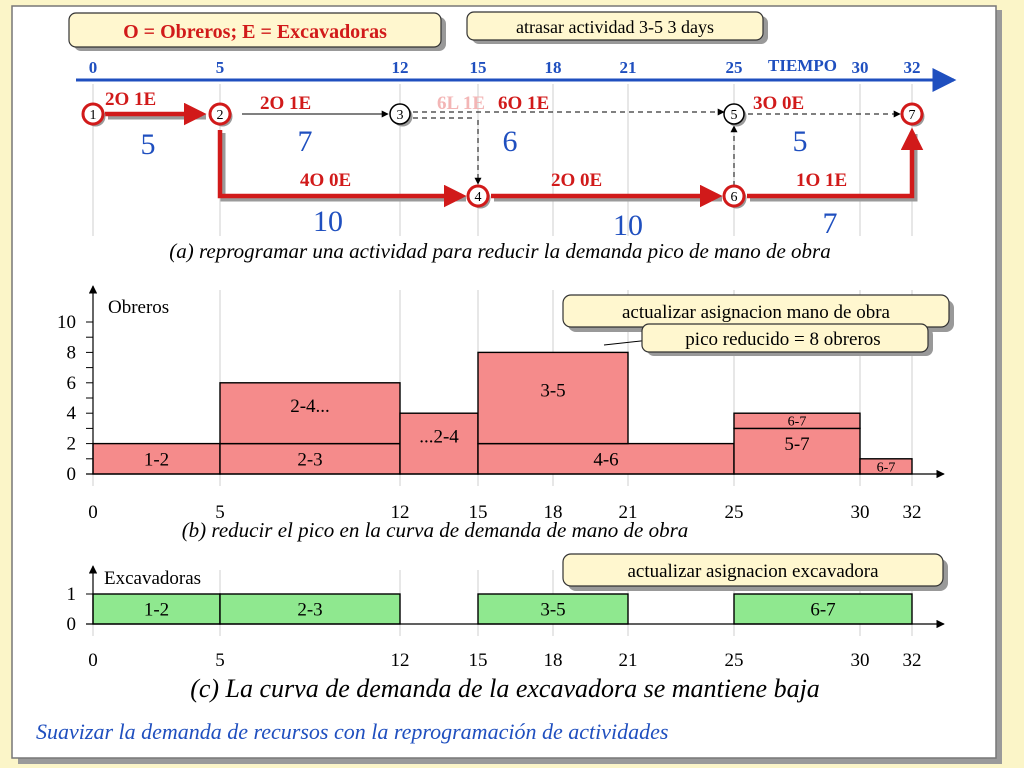 Image resolution: width=1024 pixels, height=768 pixels. Describe the element at coordinates (72, 594) in the screenshot. I see `y-tick-label: 1` at that location.